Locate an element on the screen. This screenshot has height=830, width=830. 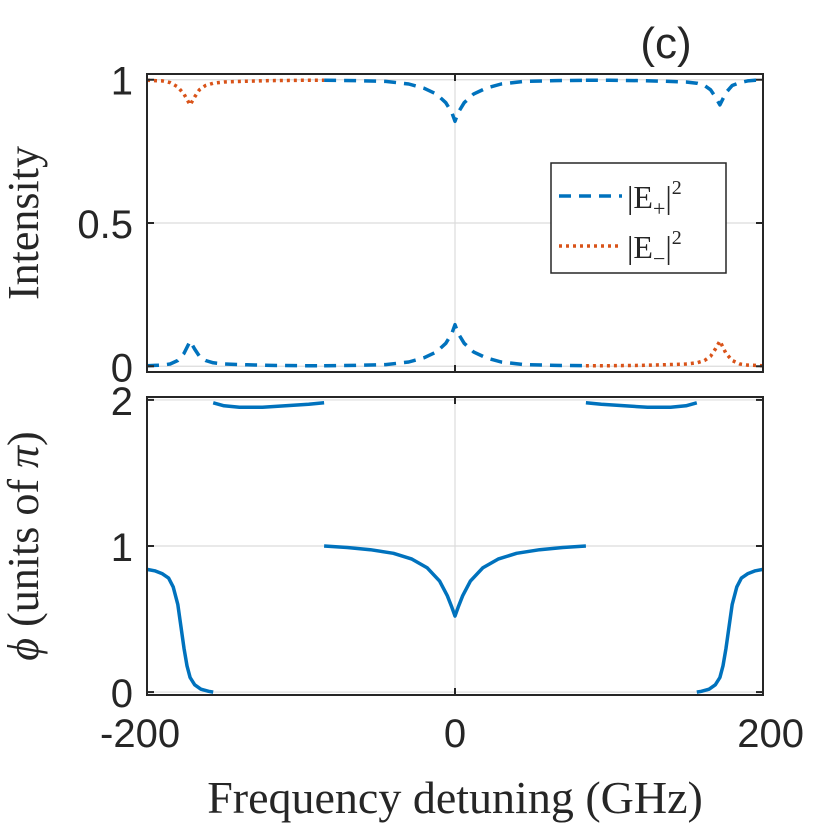
phase-ylabel: ϕ (units of π) is located at coordinates (24, 545).